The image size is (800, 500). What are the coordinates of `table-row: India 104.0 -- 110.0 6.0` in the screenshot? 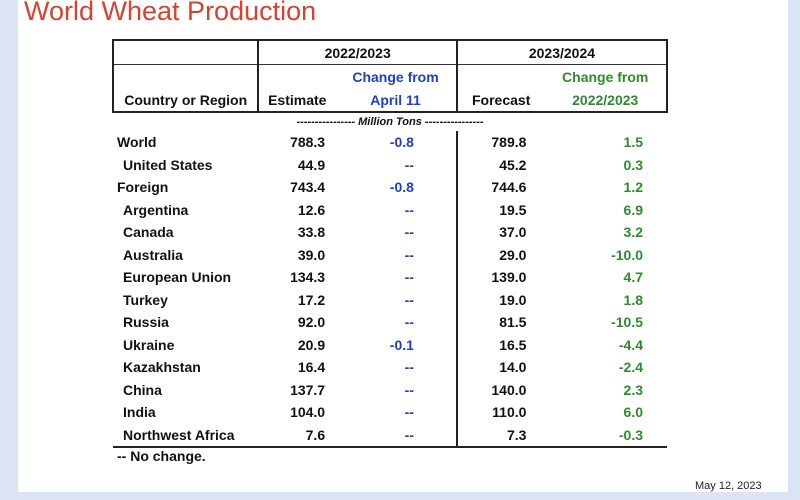 It's located at (390, 412).